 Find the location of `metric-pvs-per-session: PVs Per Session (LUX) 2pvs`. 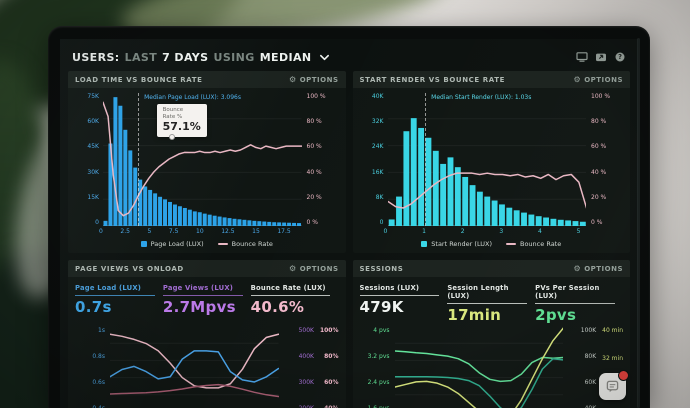

metric-pvs-per-session: PVs Per Session (LUX) 2pvs is located at coordinates (579, 305).